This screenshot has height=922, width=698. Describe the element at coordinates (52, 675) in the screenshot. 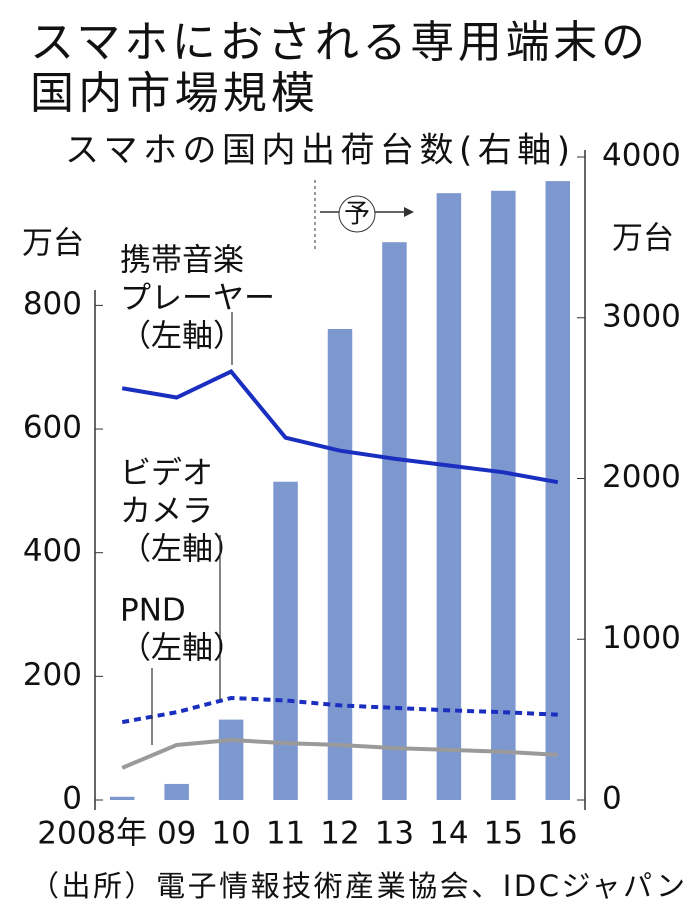

I see `y-tick-label: 200` at that location.